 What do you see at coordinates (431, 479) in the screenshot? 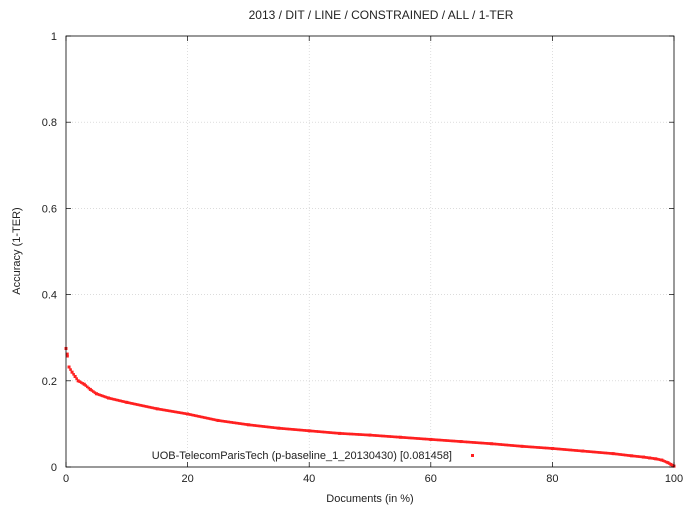
I see `x-tick-label: 60` at bounding box center [431, 479].